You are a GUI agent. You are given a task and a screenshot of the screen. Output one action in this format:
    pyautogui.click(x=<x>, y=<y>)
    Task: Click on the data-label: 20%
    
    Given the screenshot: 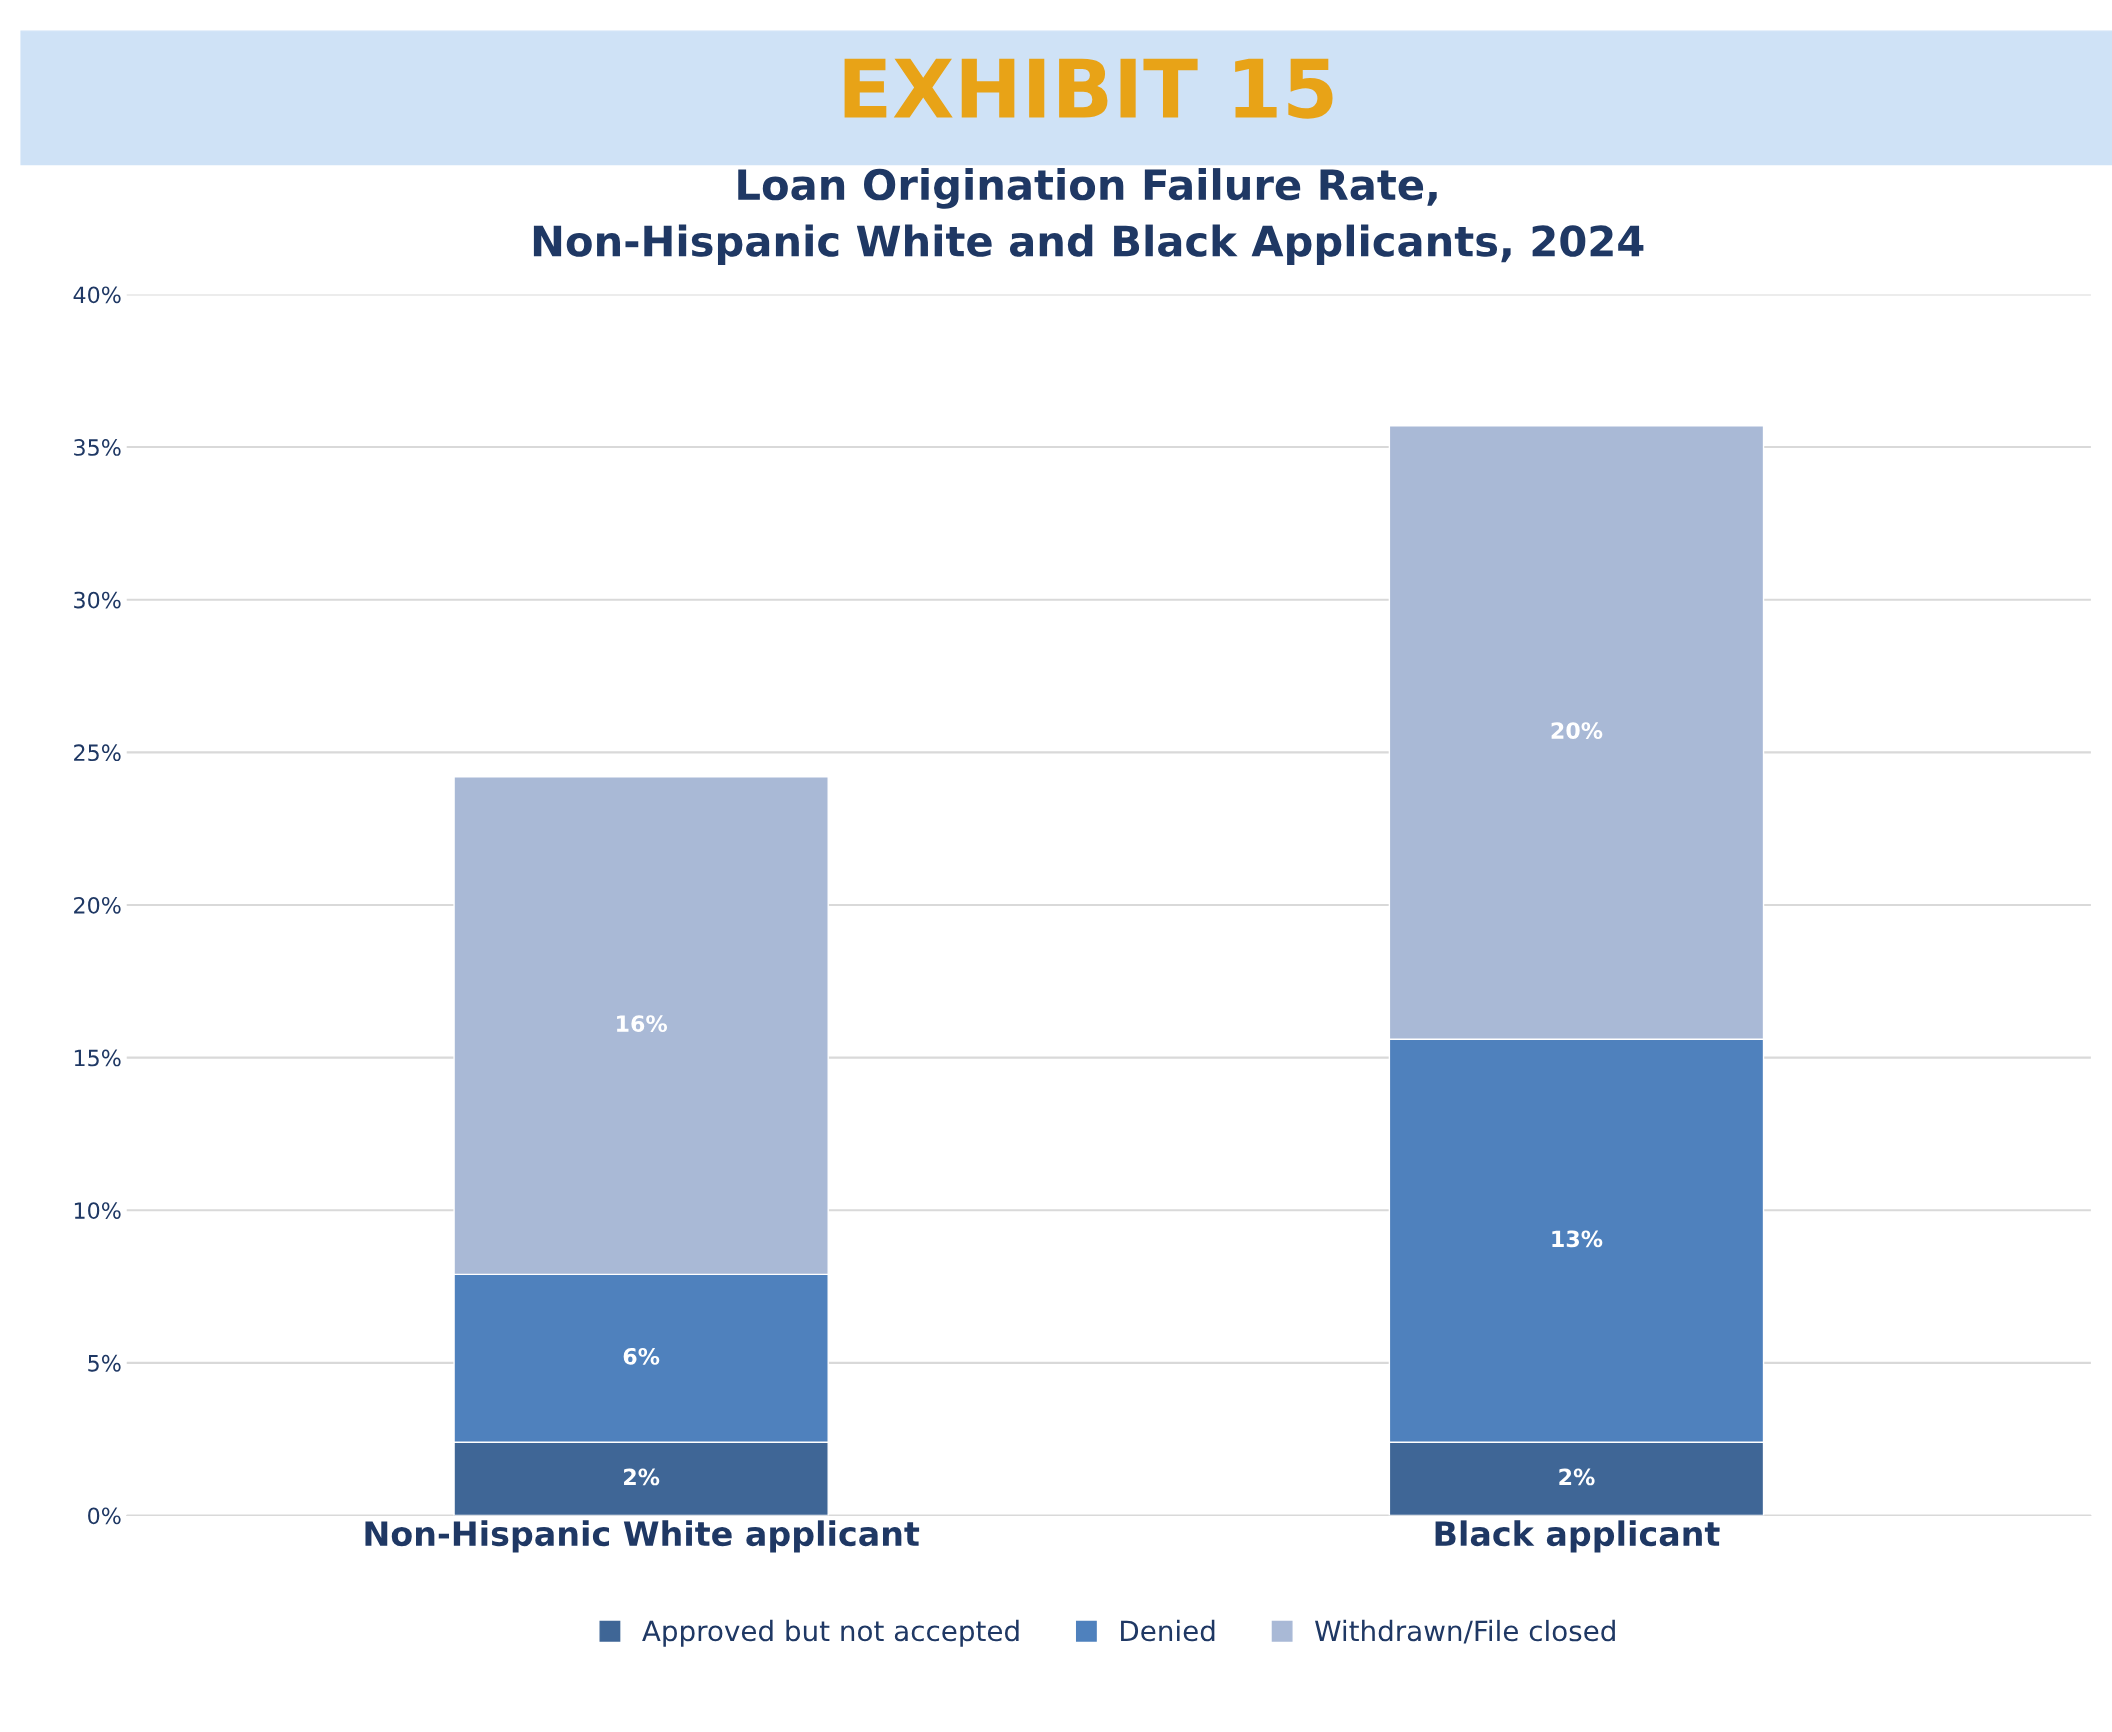 What is the action you would take?
    pyautogui.click(x=1577, y=730)
    